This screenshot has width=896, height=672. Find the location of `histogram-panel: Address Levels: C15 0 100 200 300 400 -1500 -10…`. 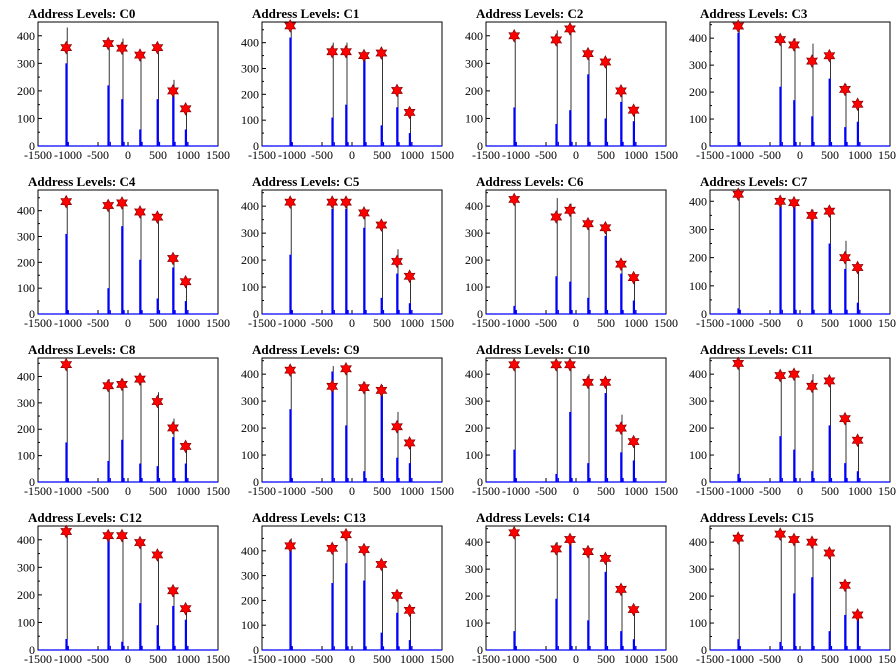

histogram-panel: Address Levels: C15 0 100 200 300 400 -1500 -10… is located at coordinates (784, 588).